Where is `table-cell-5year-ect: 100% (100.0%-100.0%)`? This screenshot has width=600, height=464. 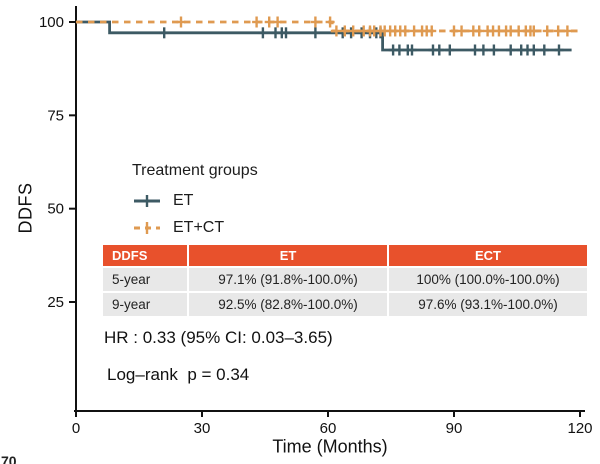
table-cell-5year-ect: 100% (100.0%-100.0%) is located at coordinates (488, 279).